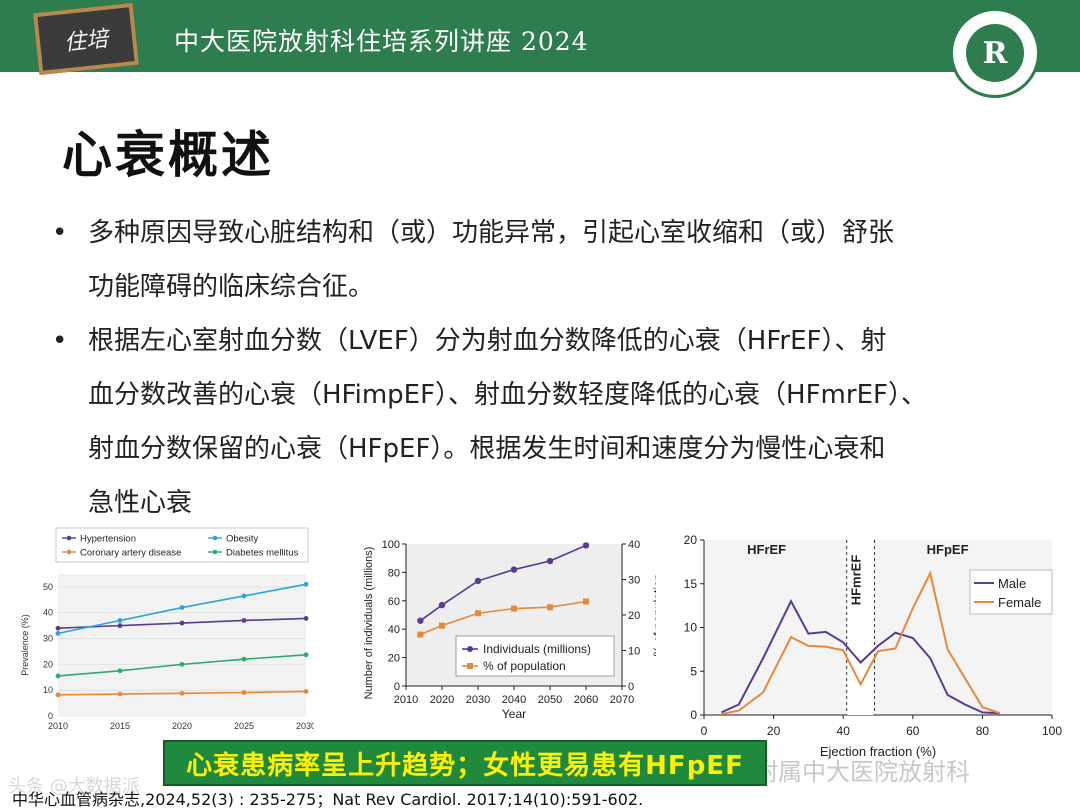 This screenshot has width=1080, height=810. What do you see at coordinates (878, 751) in the screenshot?
I see `x-axis-label: Ejection fraction (%)` at bounding box center [878, 751].